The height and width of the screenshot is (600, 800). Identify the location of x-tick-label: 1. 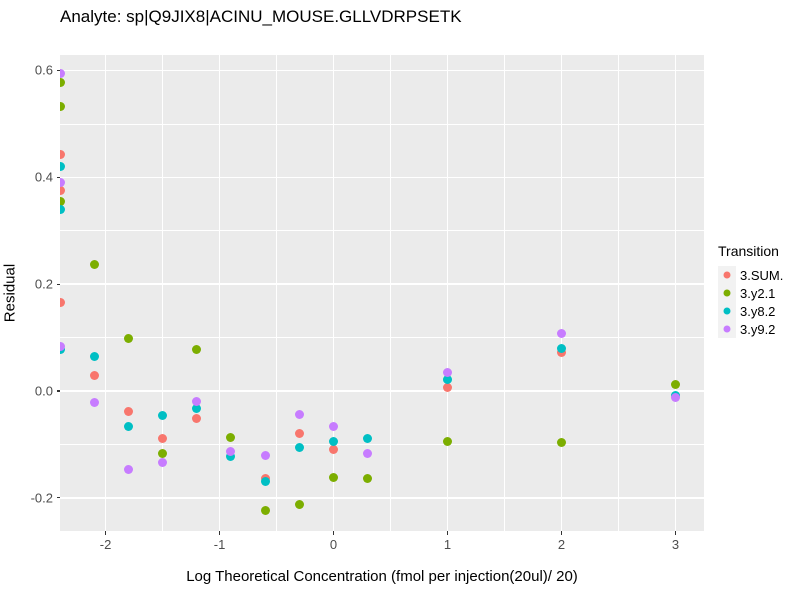
(447, 544).